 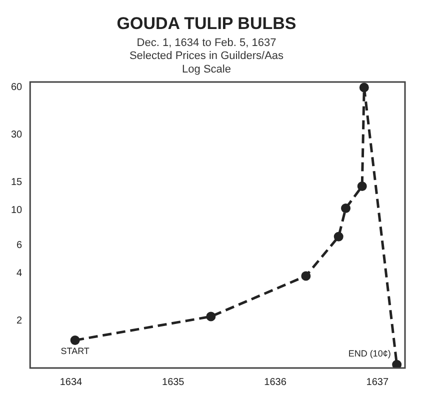 I want to click on chart-subtitle: Dec. 1, 1634 to Feb. 5, 1637, so click(x=206, y=43).